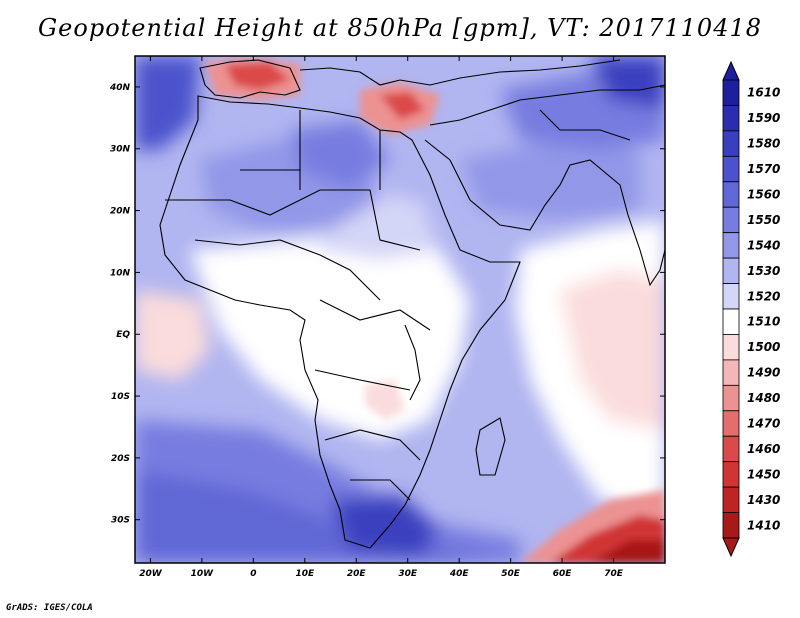 The height and width of the screenshot is (618, 800). Describe the element at coordinates (408, 574) in the screenshot. I see `lon-tick-label: 30E` at that location.